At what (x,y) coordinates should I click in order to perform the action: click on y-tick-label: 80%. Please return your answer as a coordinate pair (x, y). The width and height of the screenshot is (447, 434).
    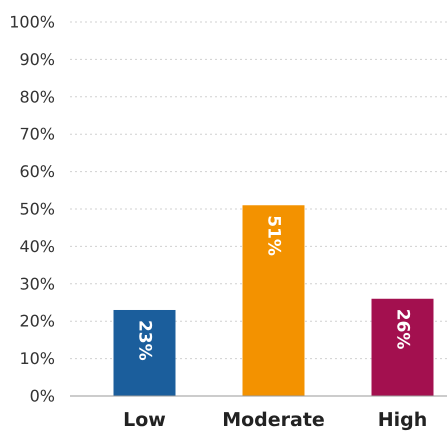
    Looking at the image, I should click on (37, 96).